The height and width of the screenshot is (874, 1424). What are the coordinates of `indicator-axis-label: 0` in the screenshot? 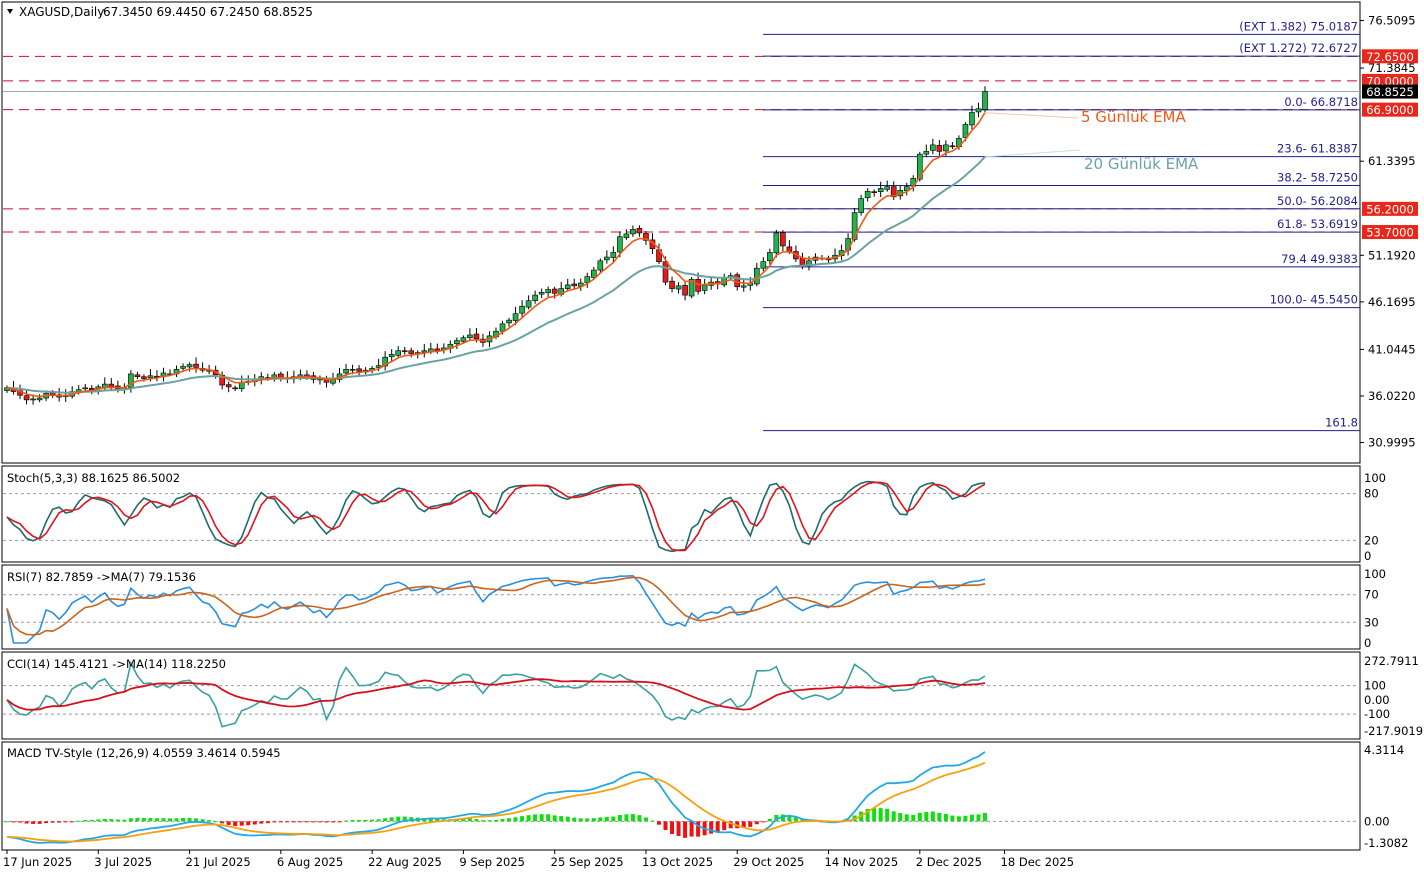 It's located at (1367, 643).